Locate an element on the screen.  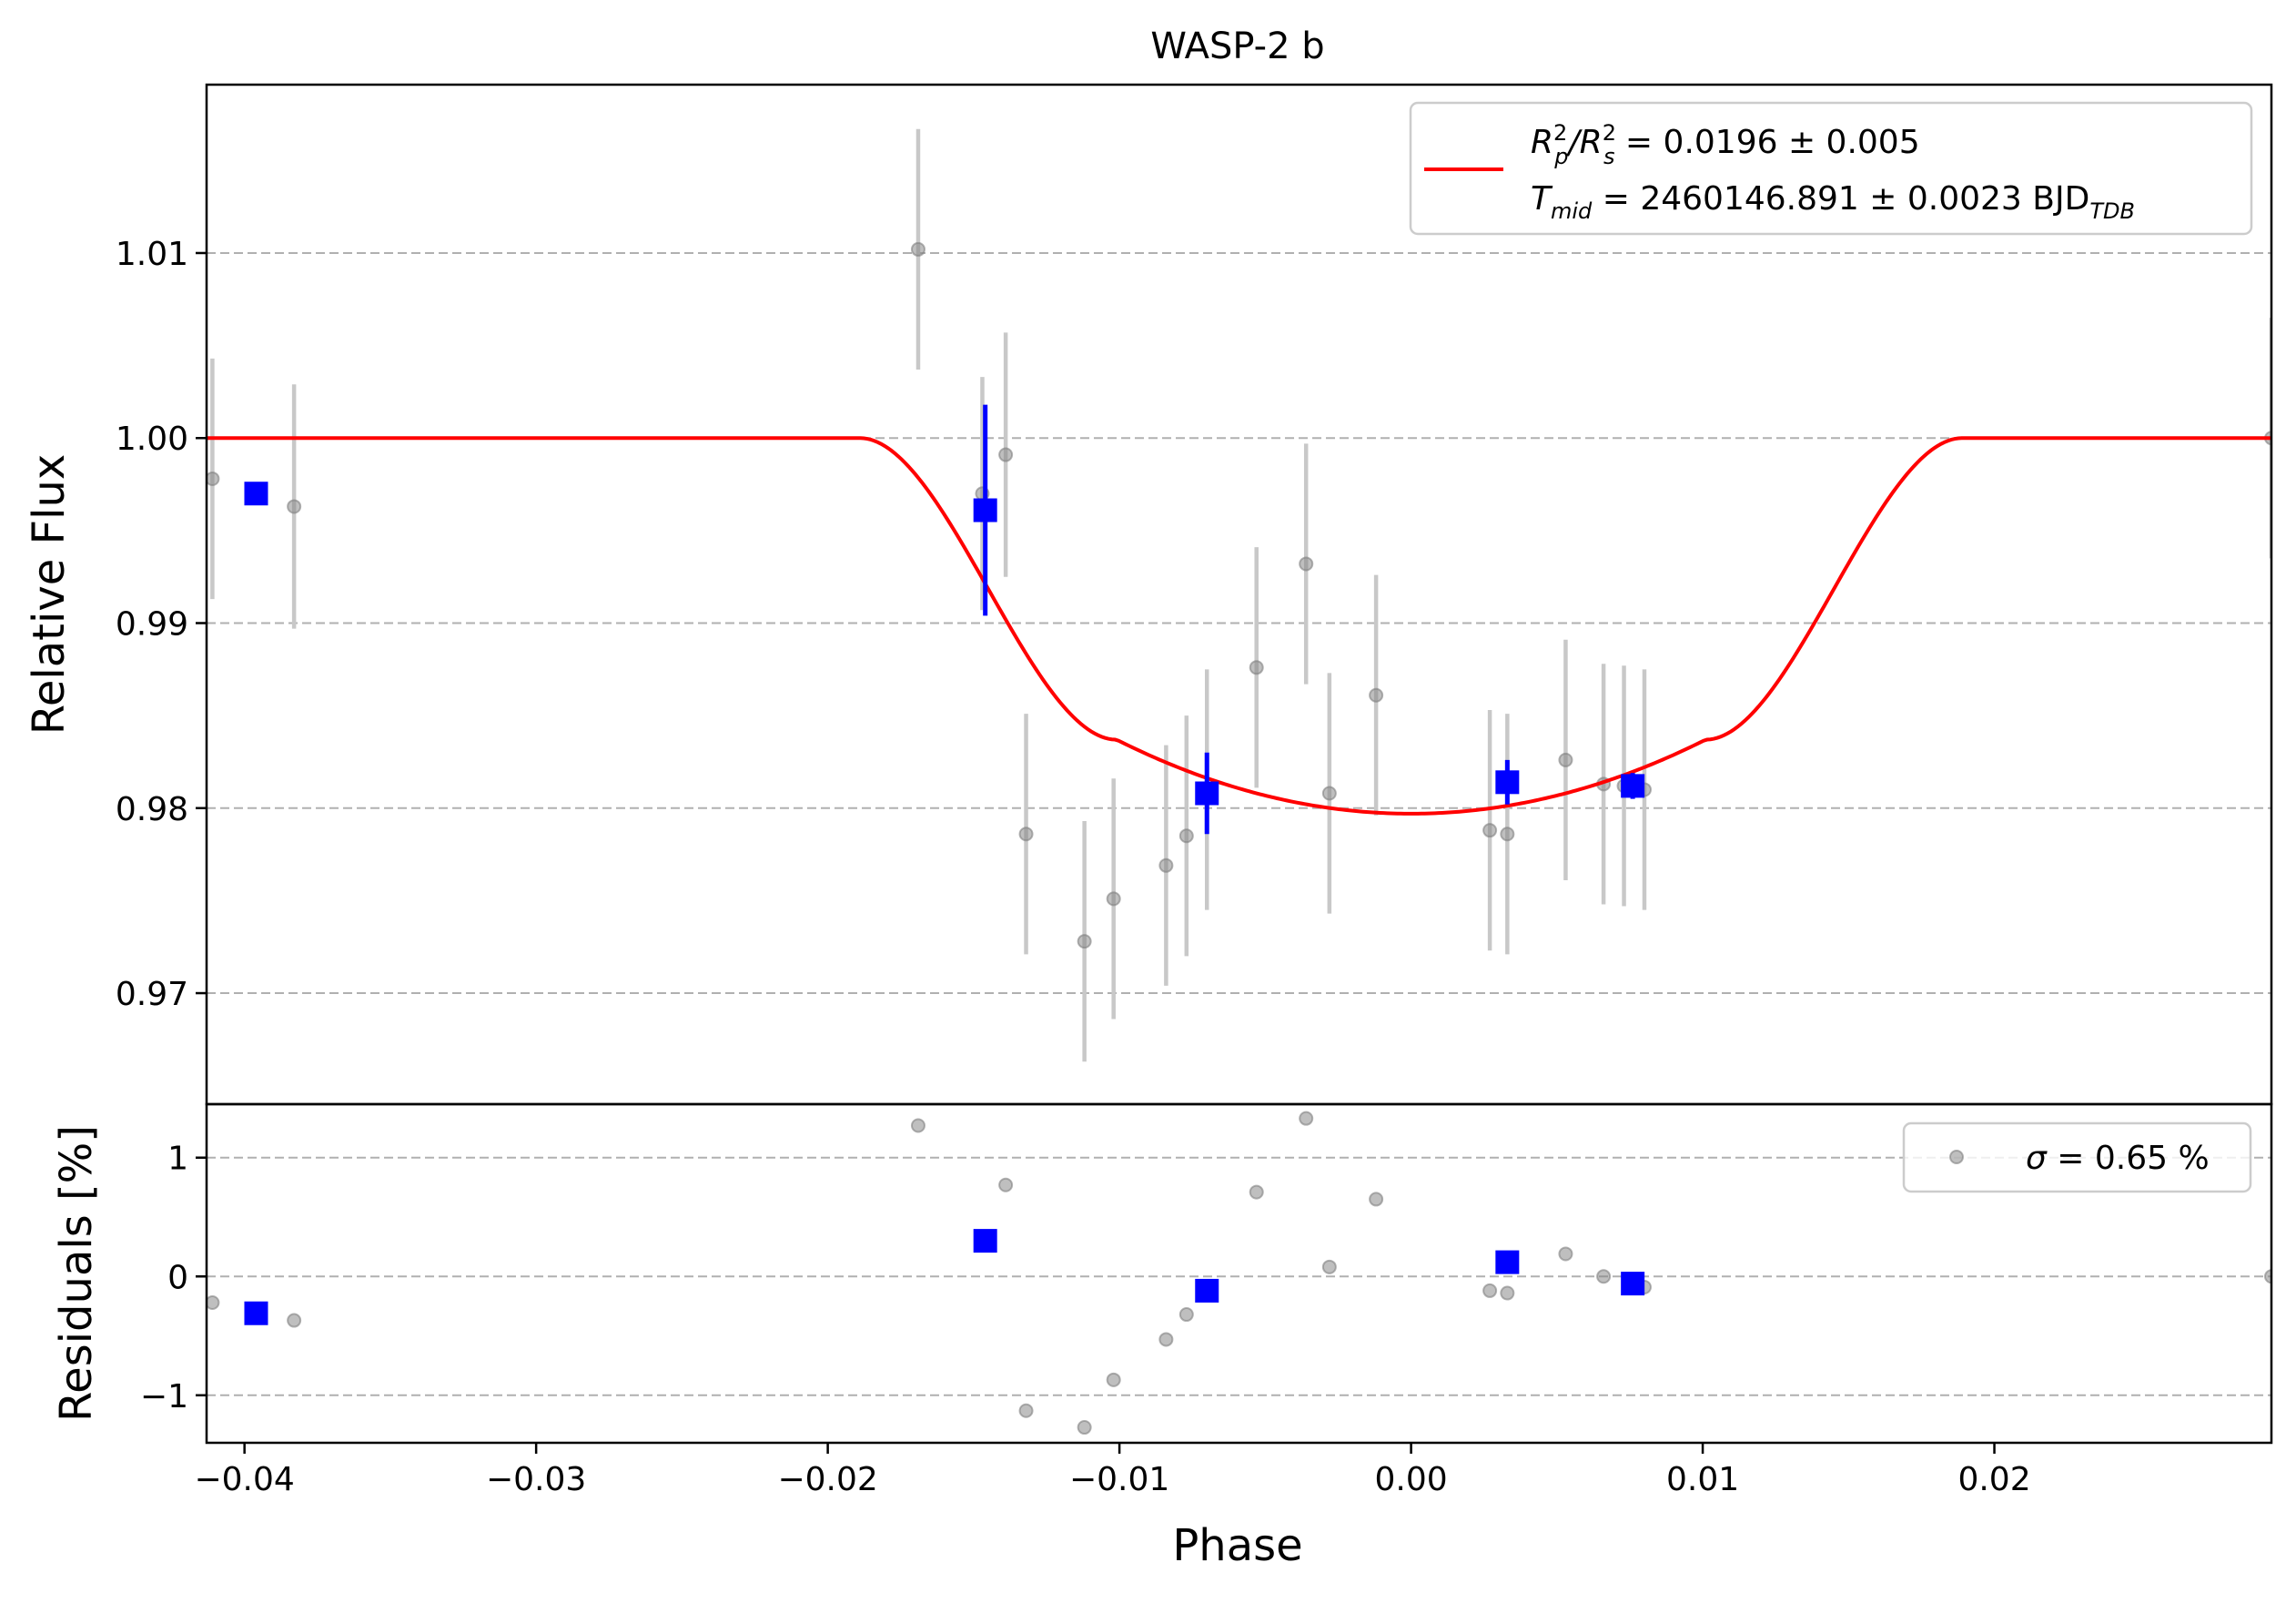
top-y-tick-label: 0.99 is located at coordinates (152, 625).